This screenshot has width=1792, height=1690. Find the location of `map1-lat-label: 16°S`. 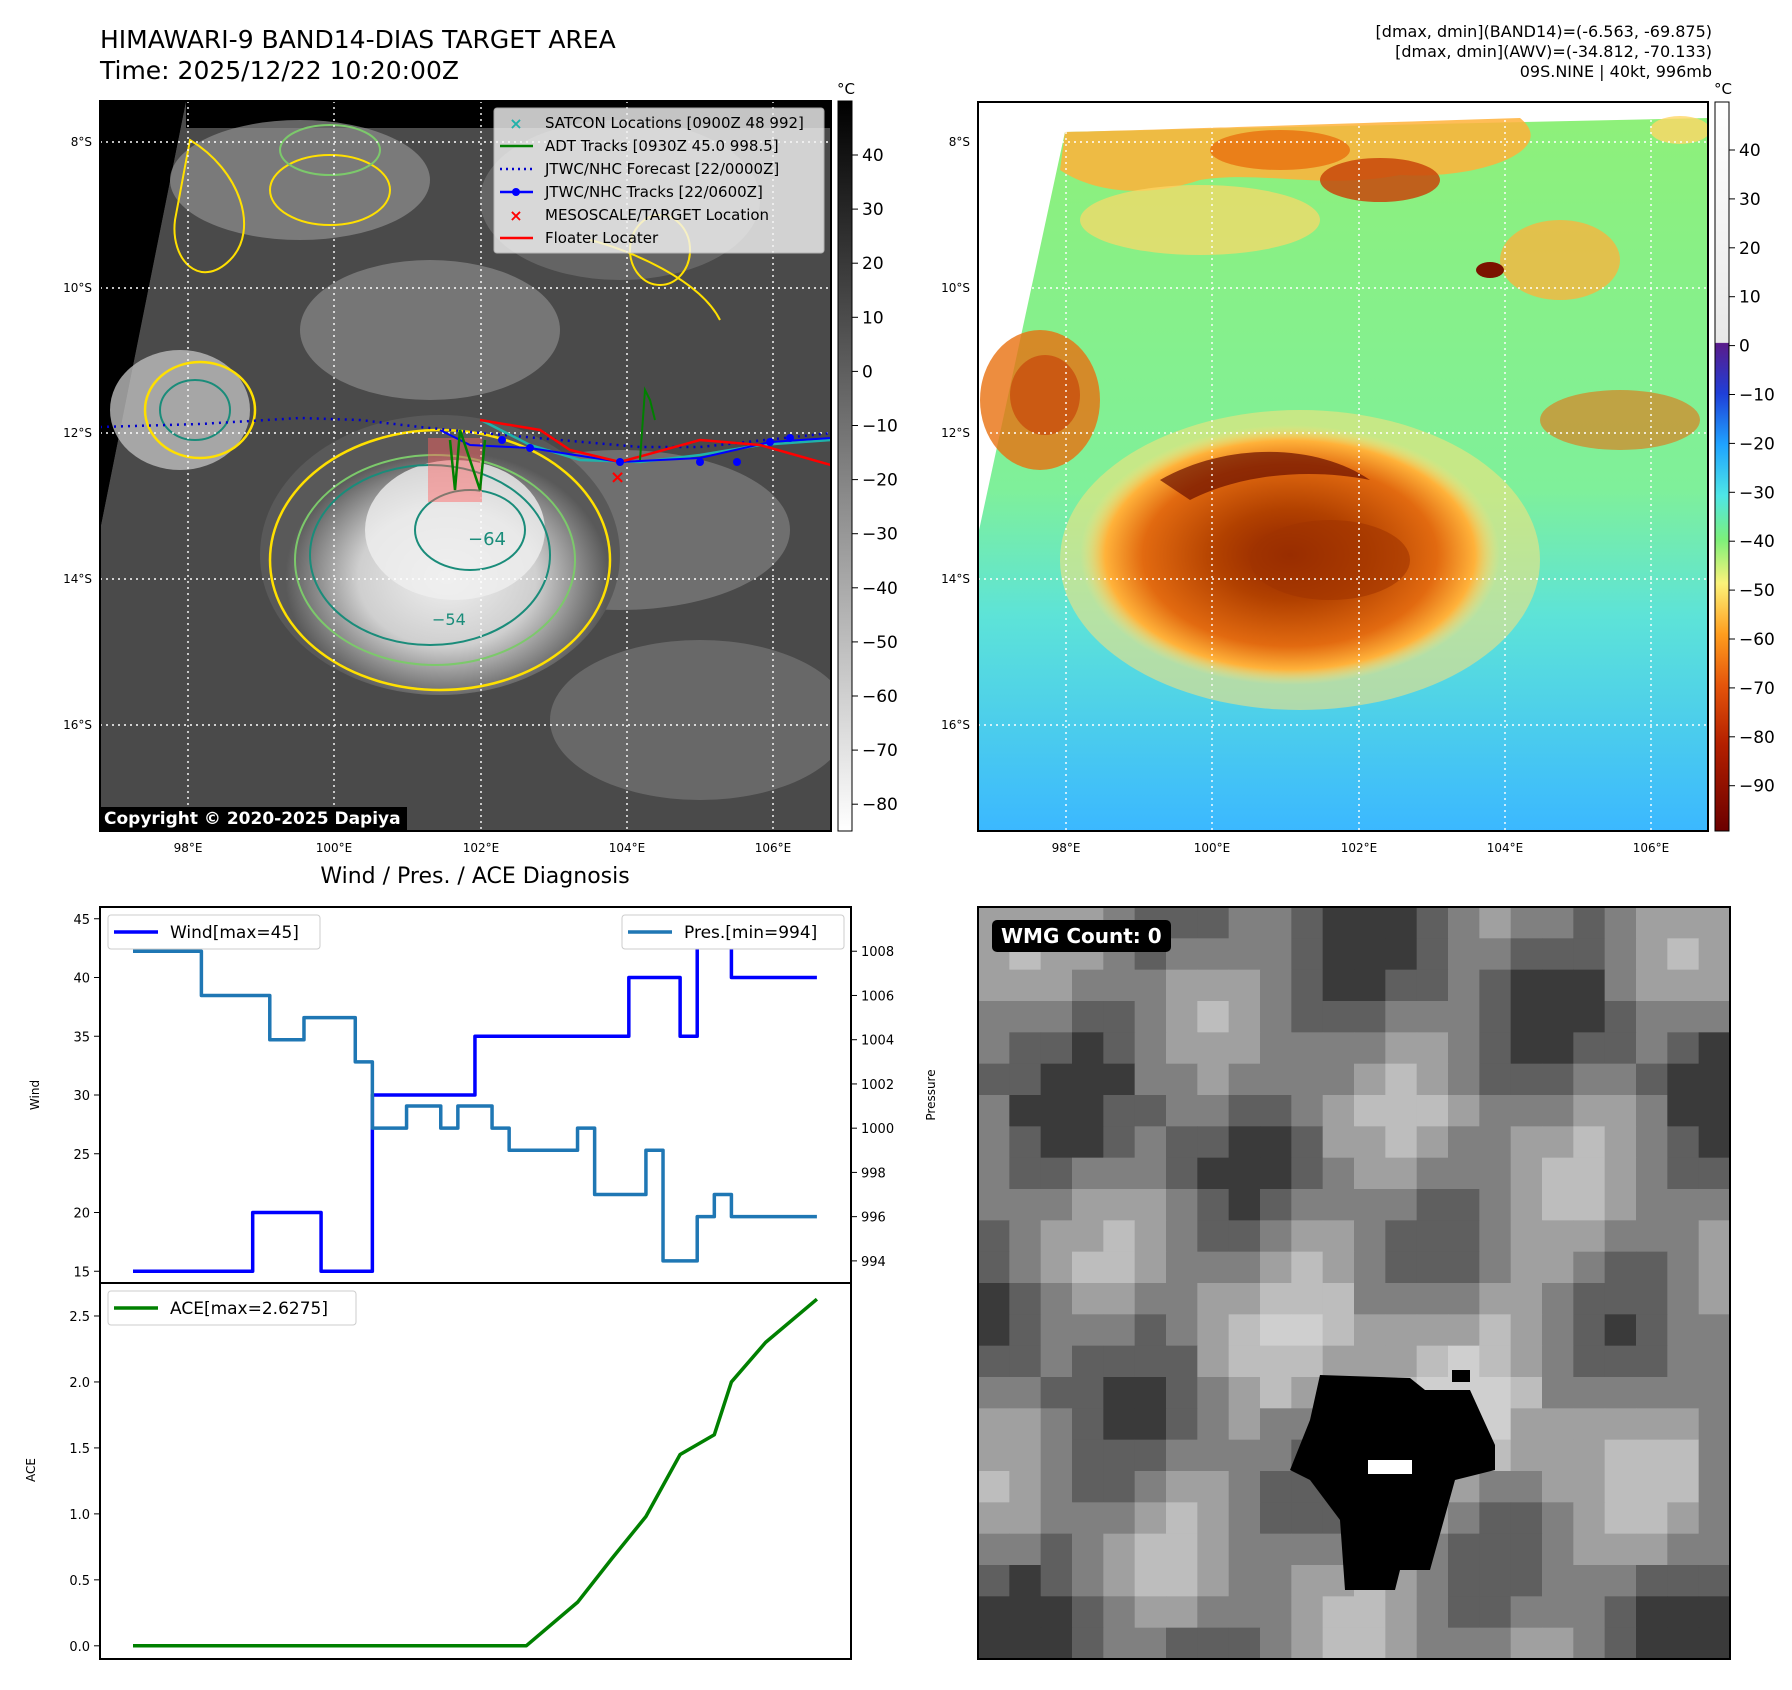

map1-lat-label: 16°S is located at coordinates (77, 725).